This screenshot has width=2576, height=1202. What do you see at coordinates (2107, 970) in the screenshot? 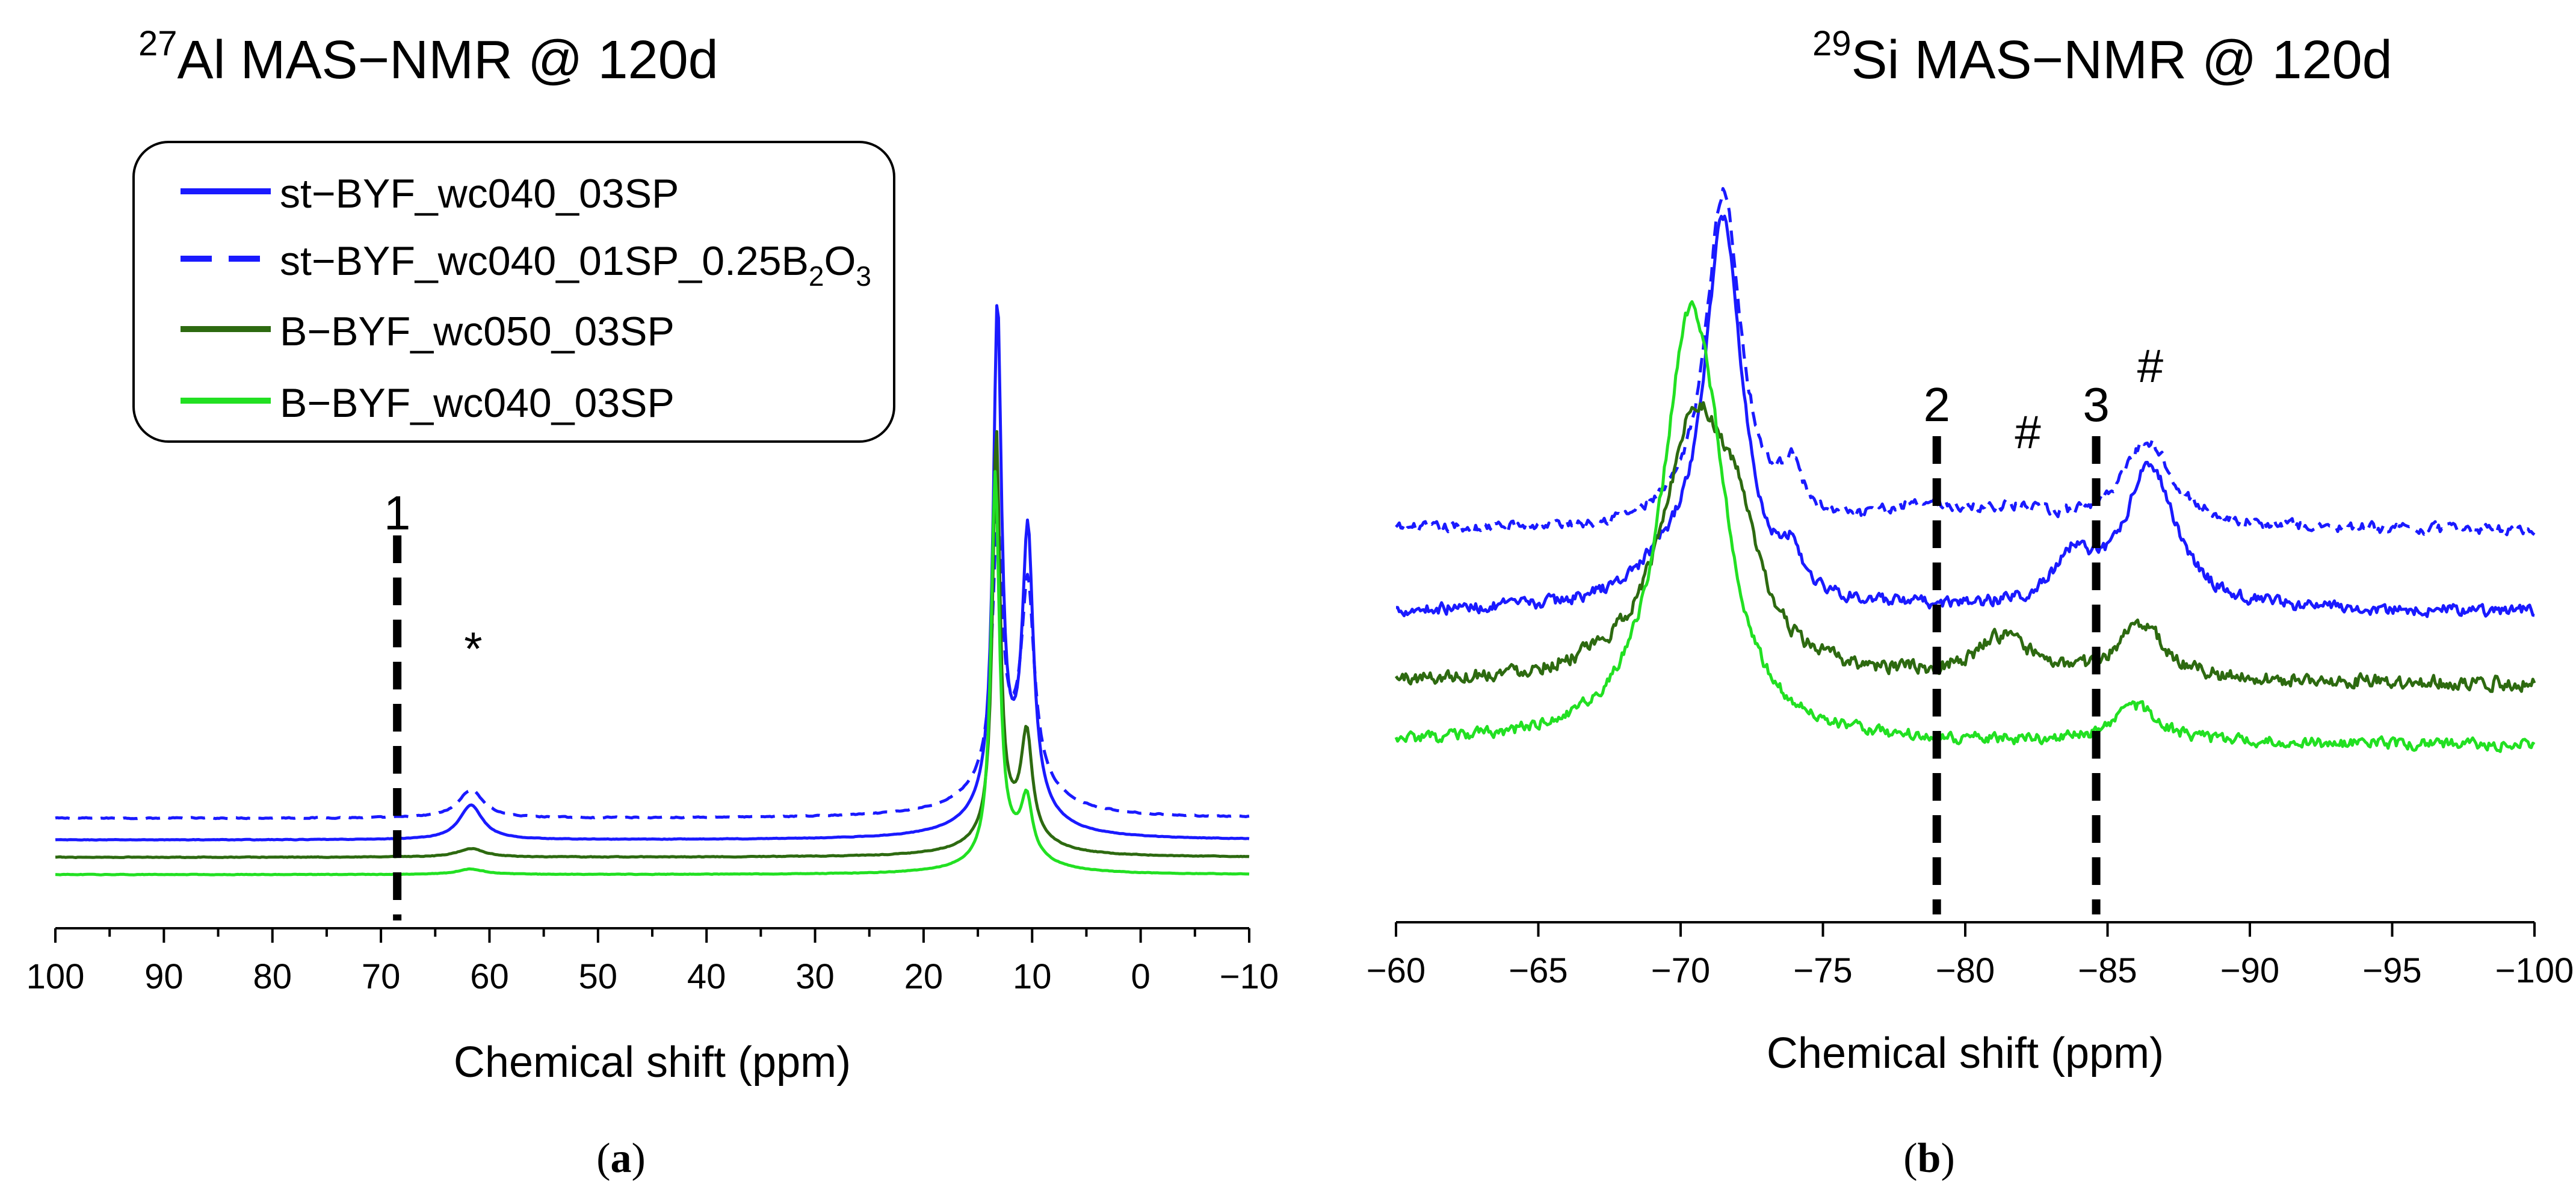
I see `x-tick-label-5: −85` at bounding box center [2107, 970].